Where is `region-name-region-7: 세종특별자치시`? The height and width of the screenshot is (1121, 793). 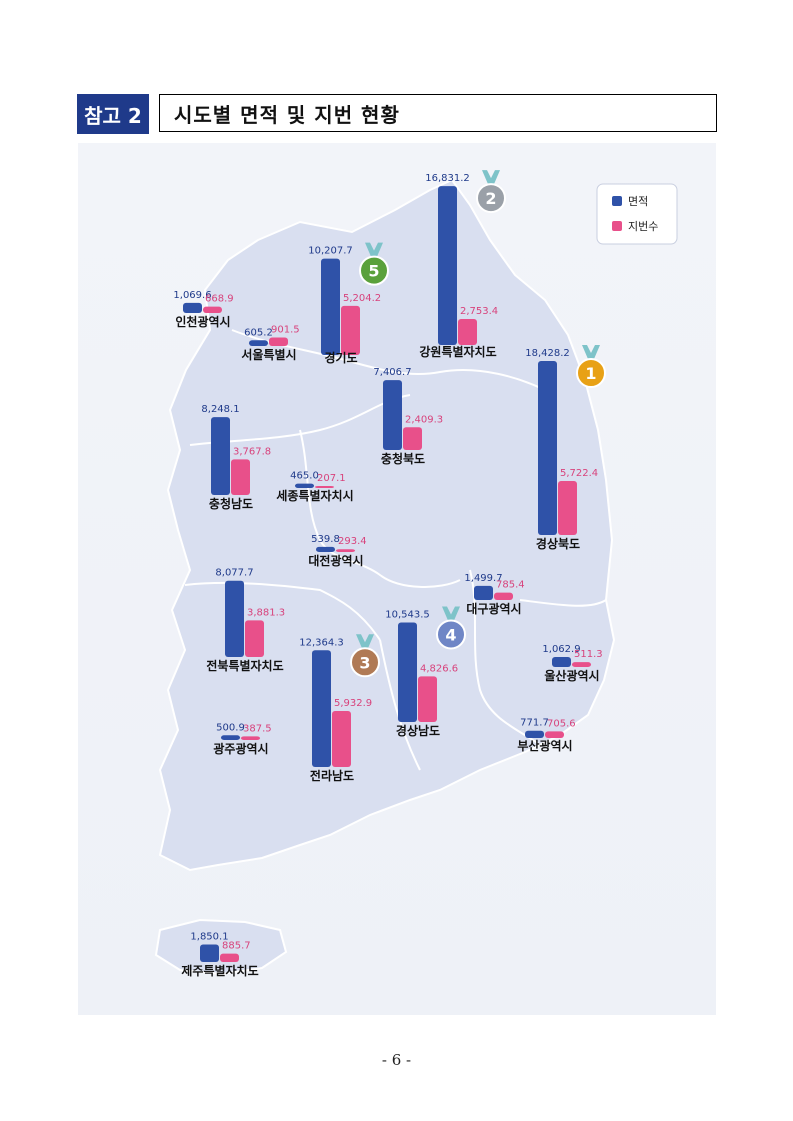
region-name-region-7: 세종특별자치시 is located at coordinates (314, 495).